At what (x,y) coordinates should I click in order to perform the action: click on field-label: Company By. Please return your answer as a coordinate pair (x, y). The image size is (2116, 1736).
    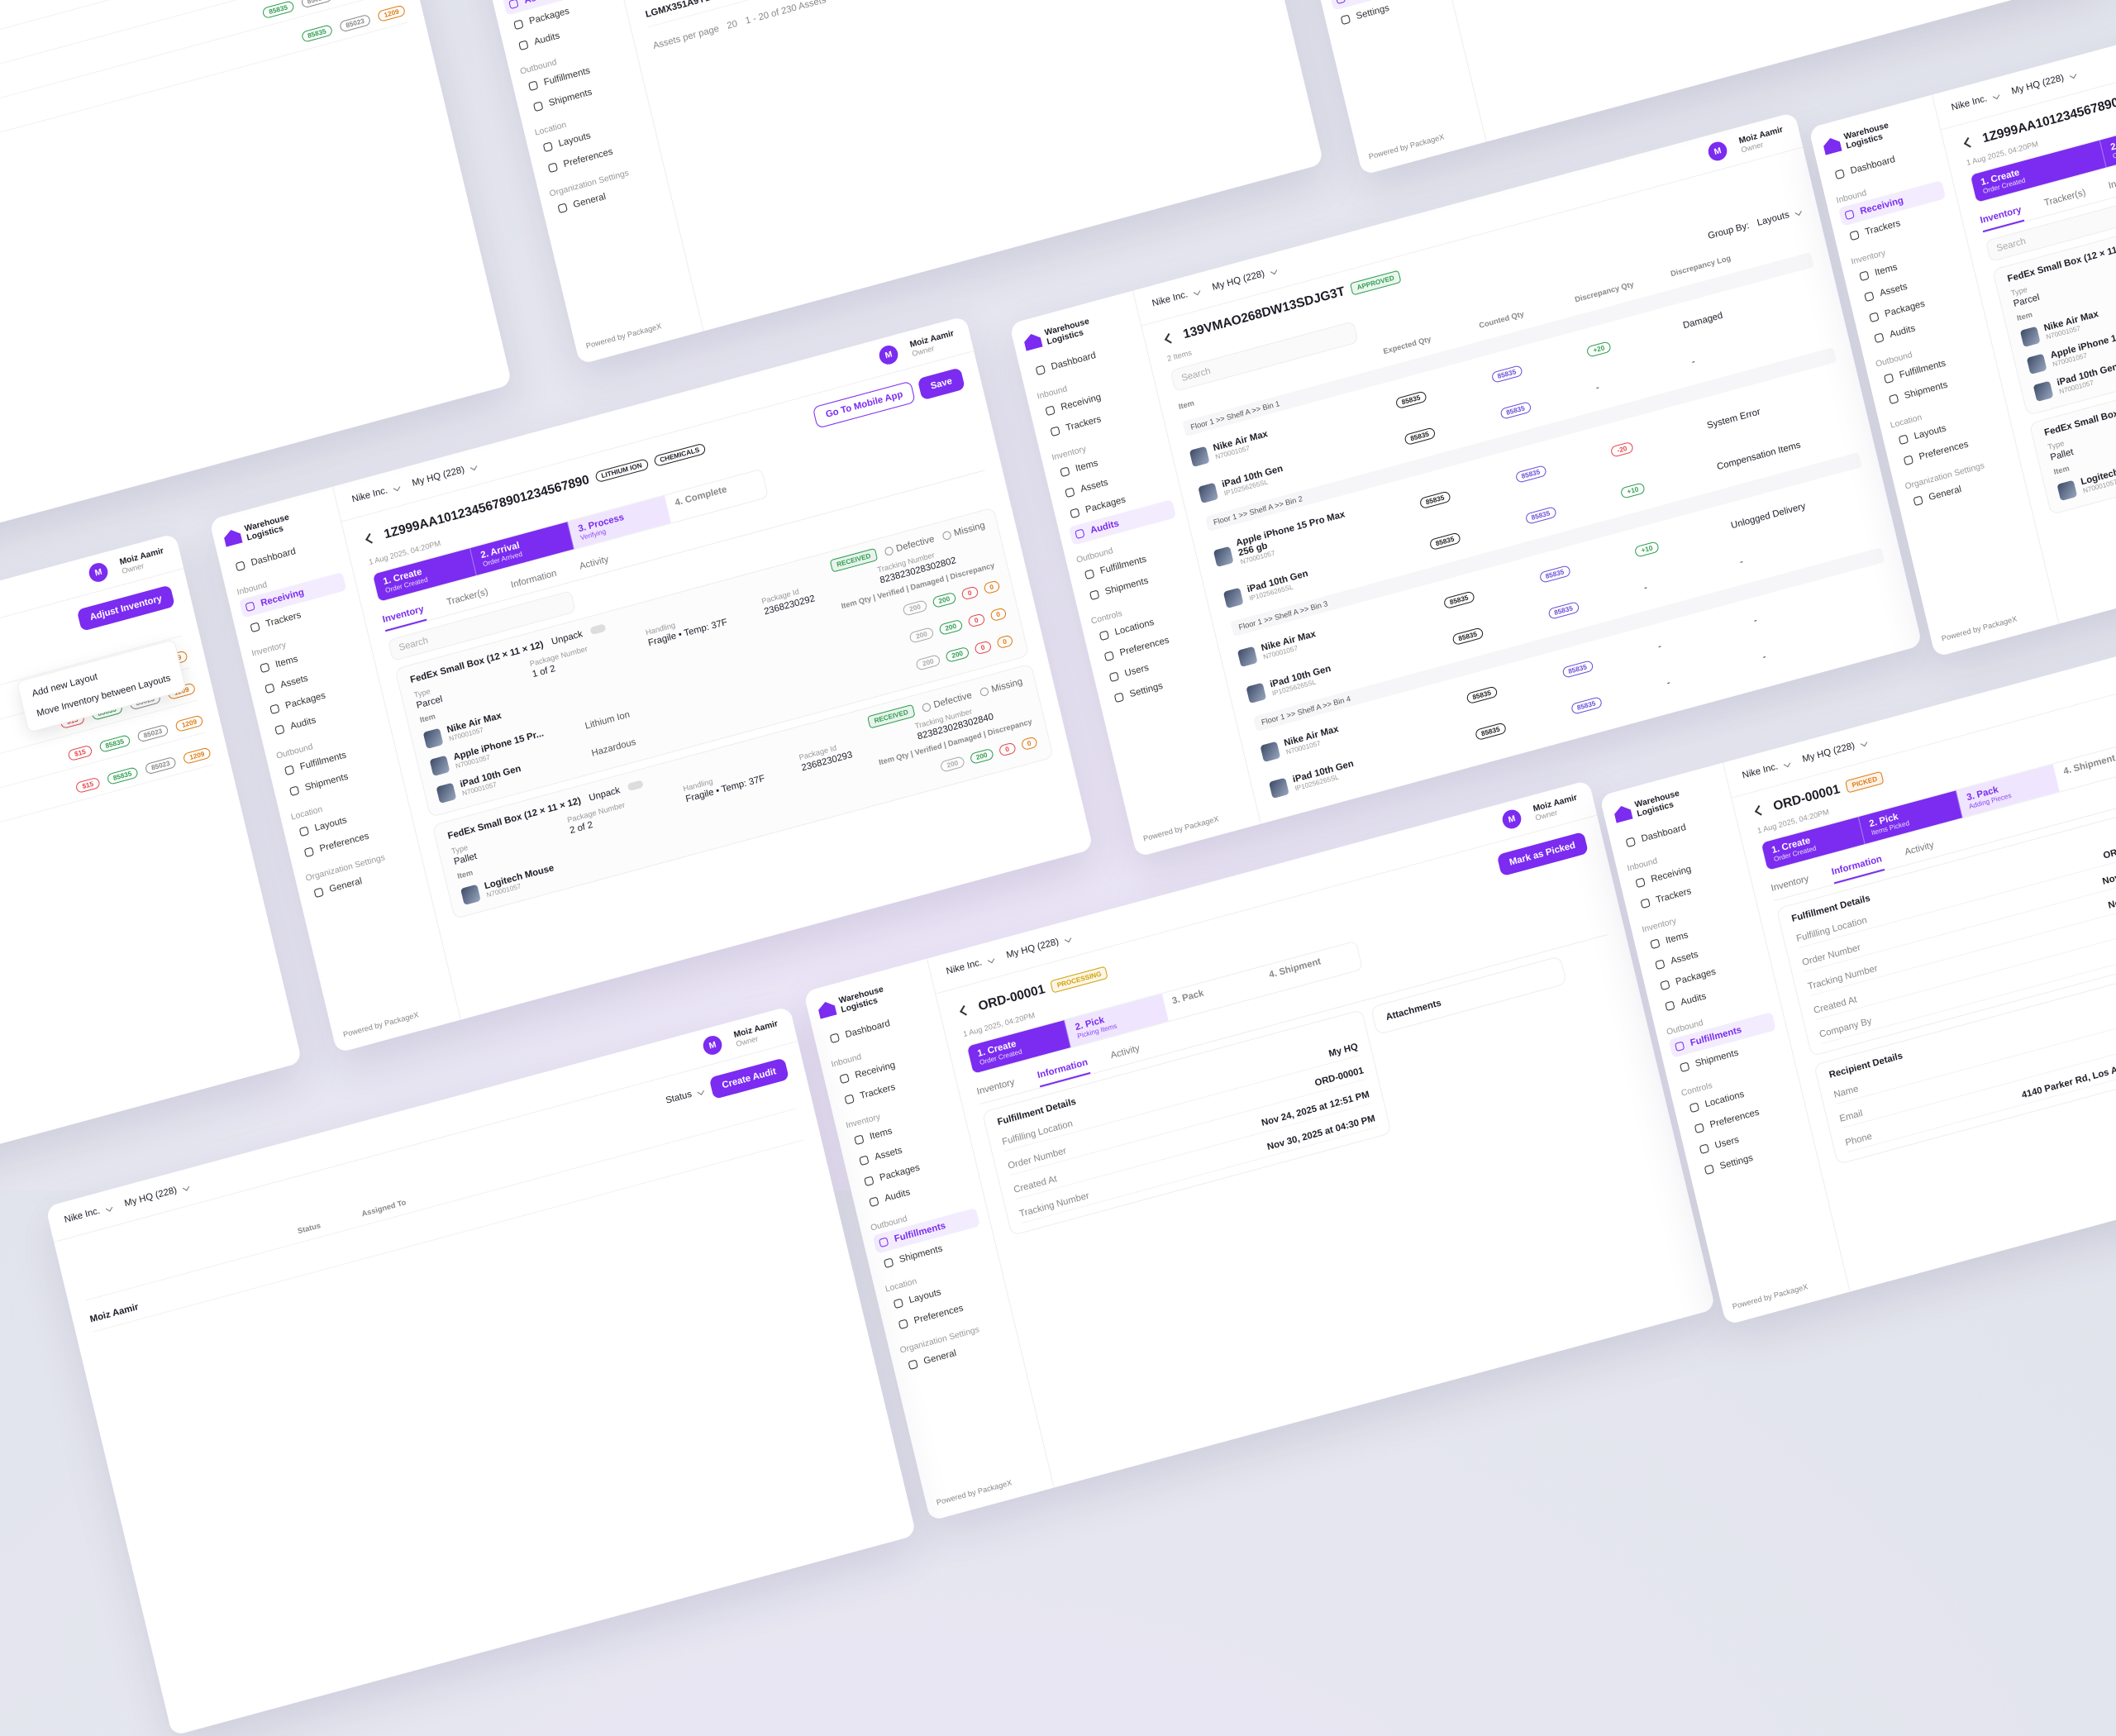
    Looking at the image, I should click on (1846, 1028).